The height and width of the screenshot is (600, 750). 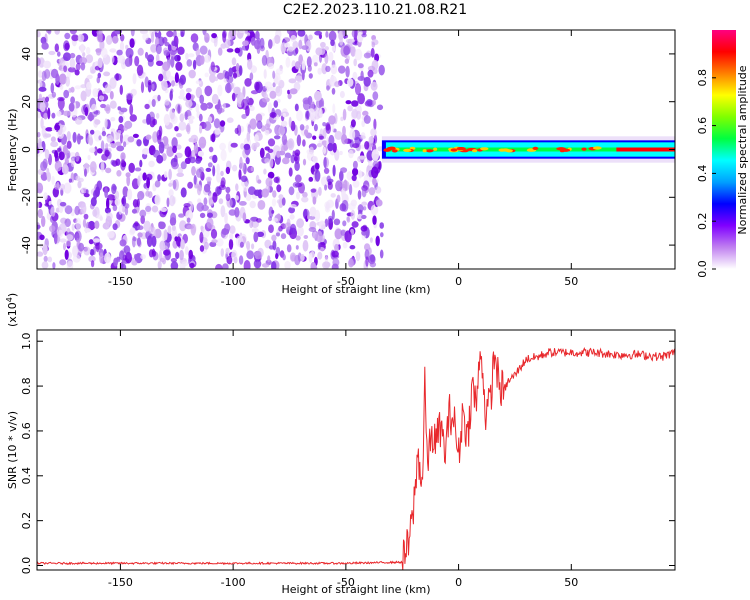 What do you see at coordinates (26, 521) in the screenshot?
I see `y-tick-label: 0.2` at bounding box center [26, 521].